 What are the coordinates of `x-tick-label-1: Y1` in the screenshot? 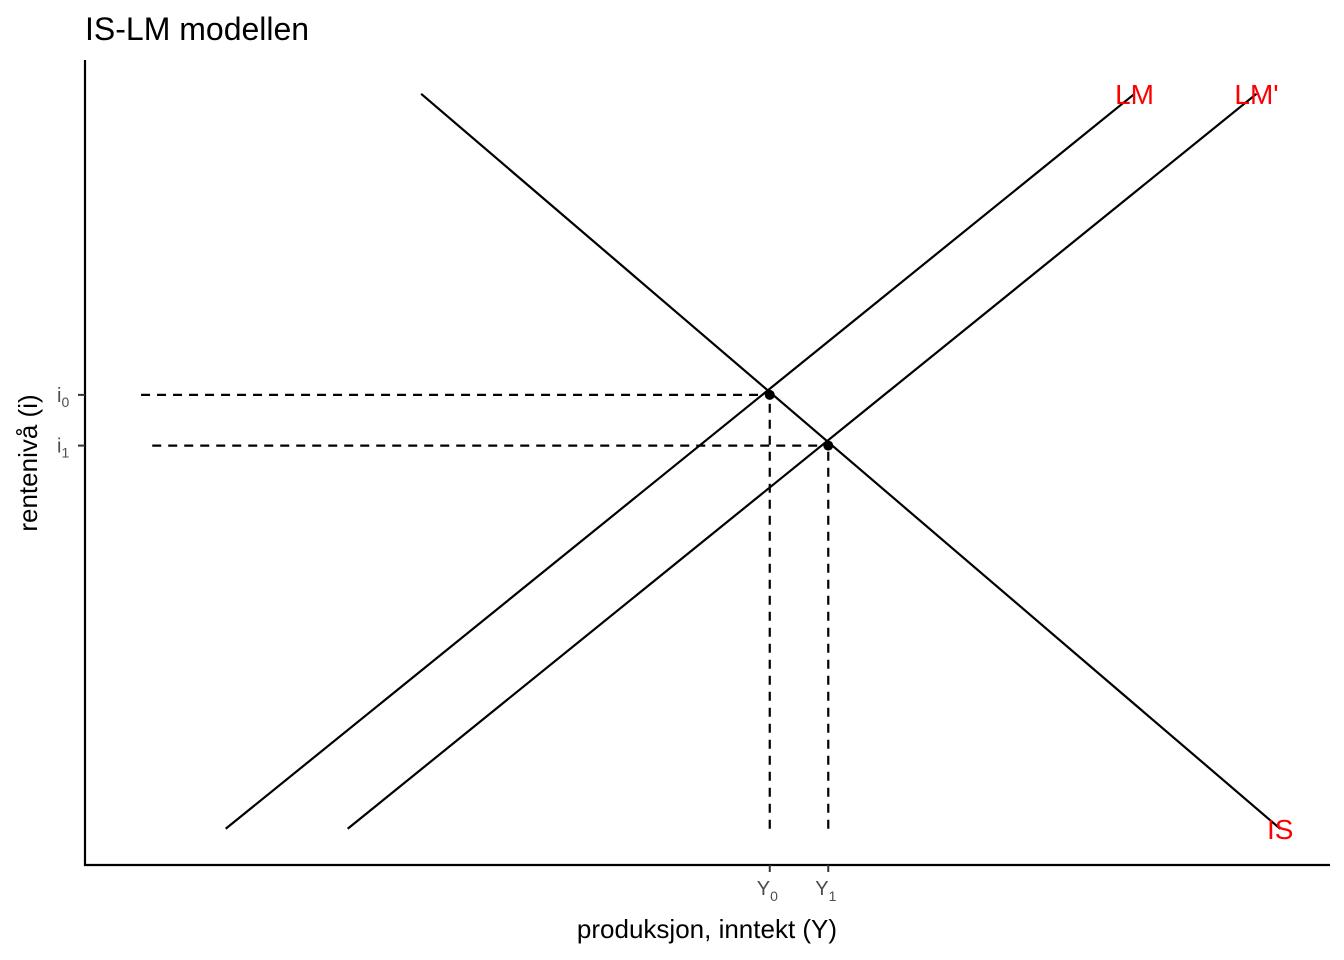 It's located at (825, 891).